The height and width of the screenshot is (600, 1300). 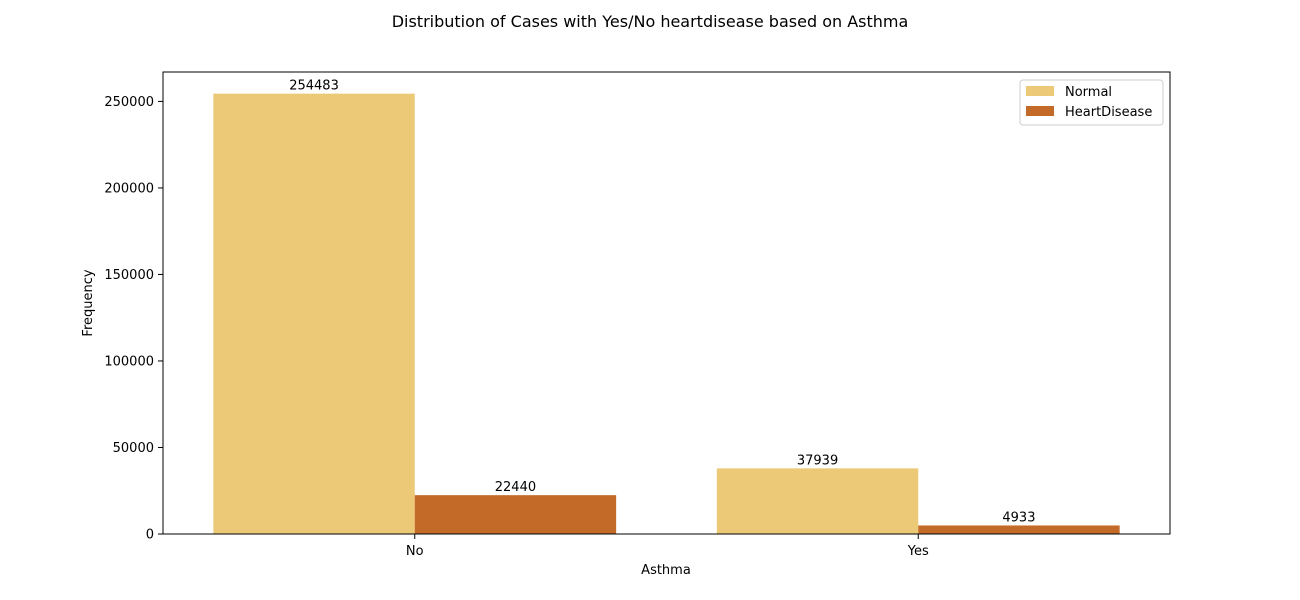 I want to click on bar-no-heartdisease, so click(x=515, y=514).